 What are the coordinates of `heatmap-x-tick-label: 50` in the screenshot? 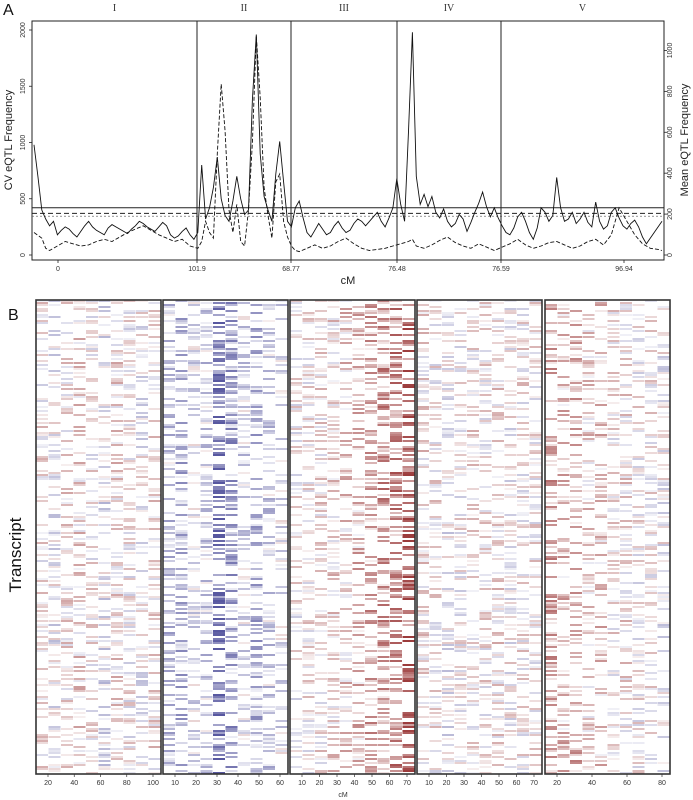 It's located at (372, 783).